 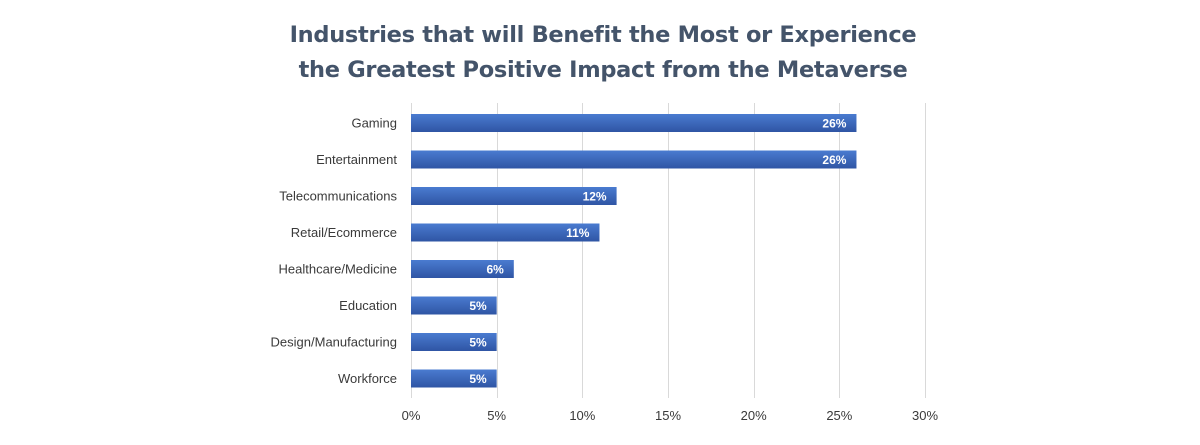 I want to click on category-label: Retail/Ecommerce, so click(x=344, y=232).